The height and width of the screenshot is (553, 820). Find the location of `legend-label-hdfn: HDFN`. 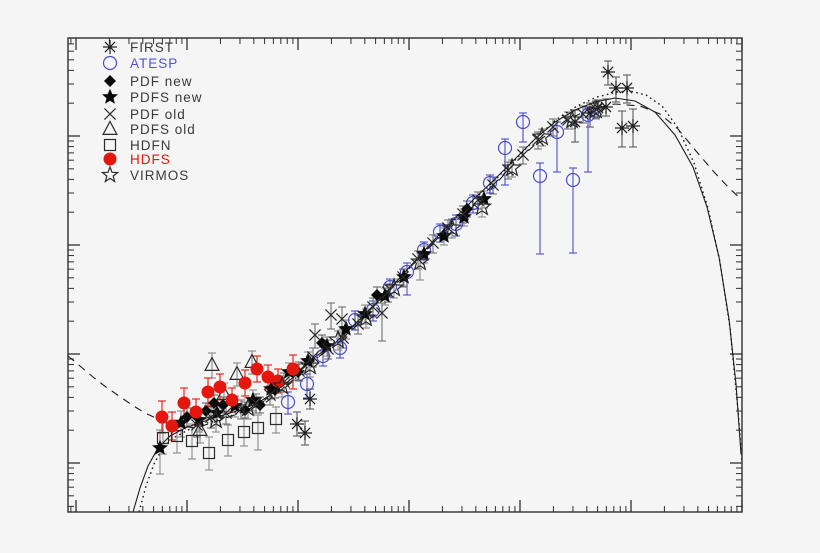

legend-label-hdfn: HDFN is located at coordinates (151, 145).